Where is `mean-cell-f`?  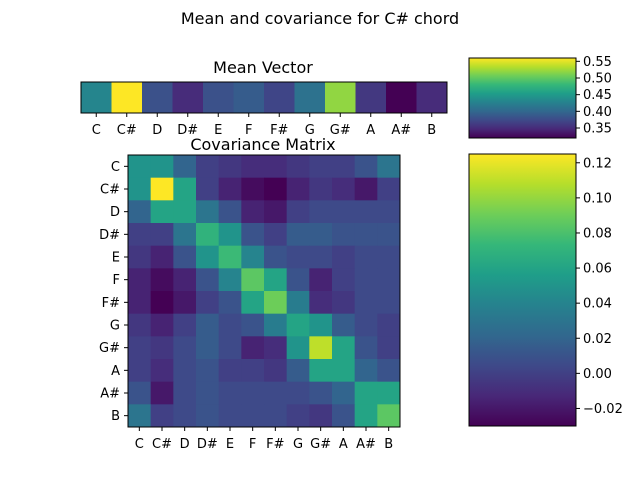 mean-cell-f is located at coordinates (249, 97).